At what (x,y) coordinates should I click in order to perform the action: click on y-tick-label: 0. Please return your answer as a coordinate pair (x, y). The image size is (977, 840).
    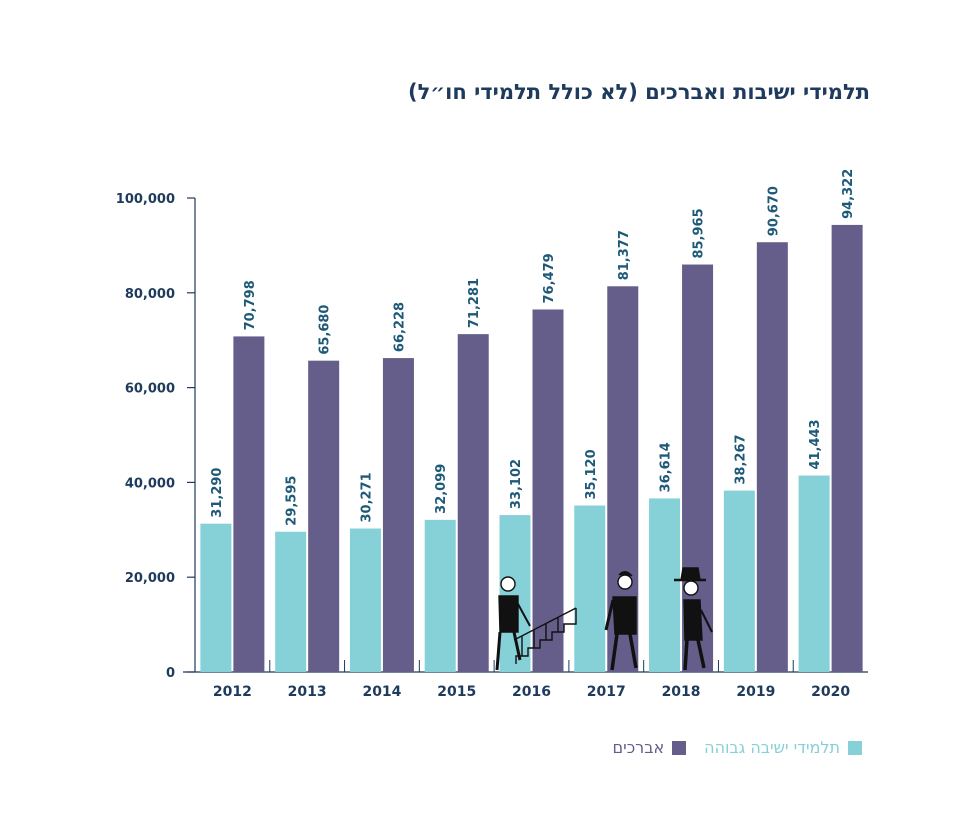
    Looking at the image, I should click on (170, 673).